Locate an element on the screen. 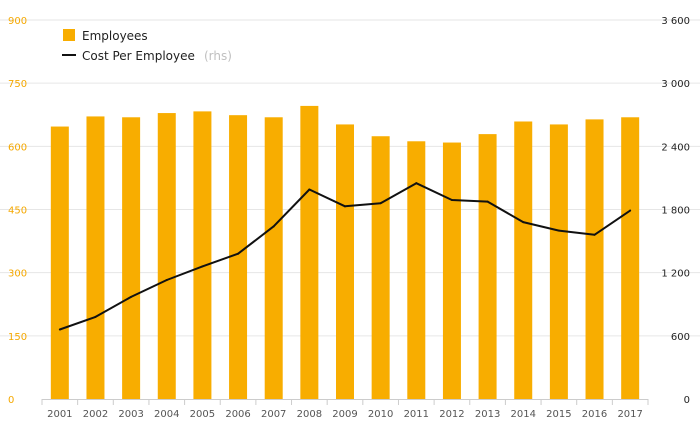 This screenshot has height=433, width=700. x-tick-label: 2009 is located at coordinates (344, 414).